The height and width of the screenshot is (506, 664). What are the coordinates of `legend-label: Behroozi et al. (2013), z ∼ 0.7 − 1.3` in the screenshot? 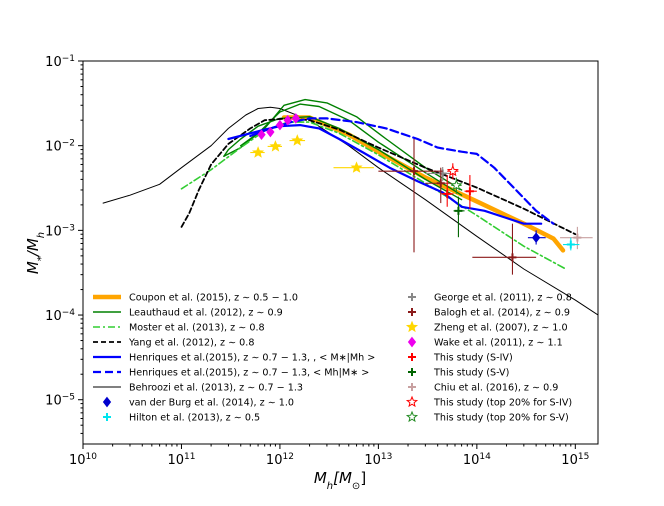 It's located at (216, 388).